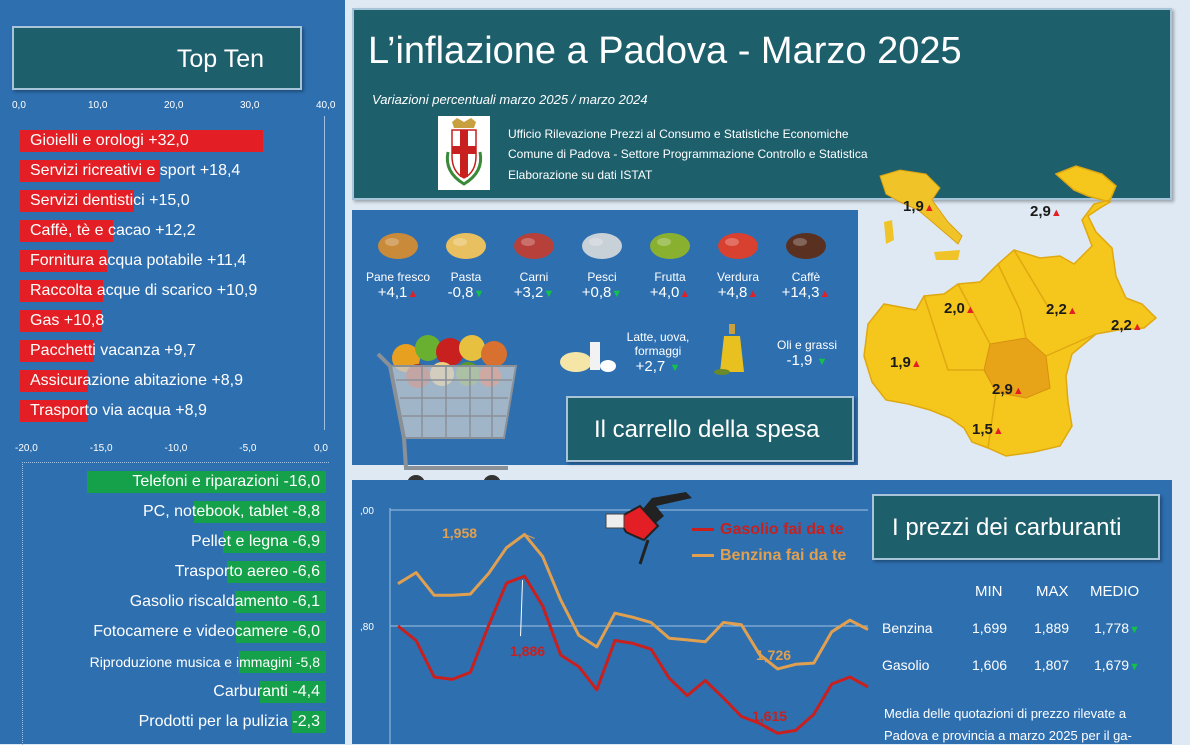 The image size is (1190, 745). I want to click on food-item: Caffè +14,3▲, so click(806, 285).